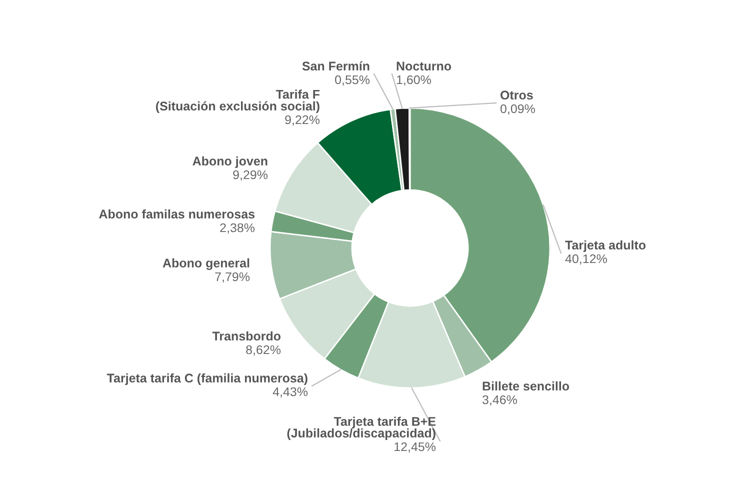 The height and width of the screenshot is (498, 750). What do you see at coordinates (413, 80) in the screenshot?
I see `data-label: 1,60%` at bounding box center [413, 80].